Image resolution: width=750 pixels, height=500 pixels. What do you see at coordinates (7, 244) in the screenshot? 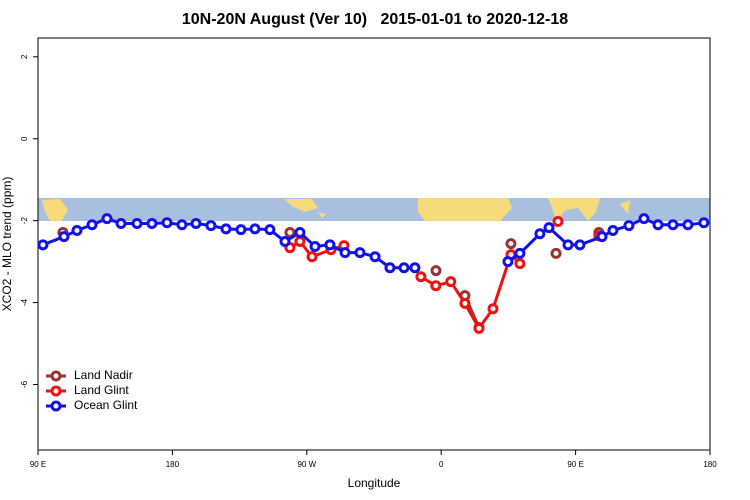
I see `y-axis-label: XCO2 - MLO trend (ppm)` at bounding box center [7, 244].